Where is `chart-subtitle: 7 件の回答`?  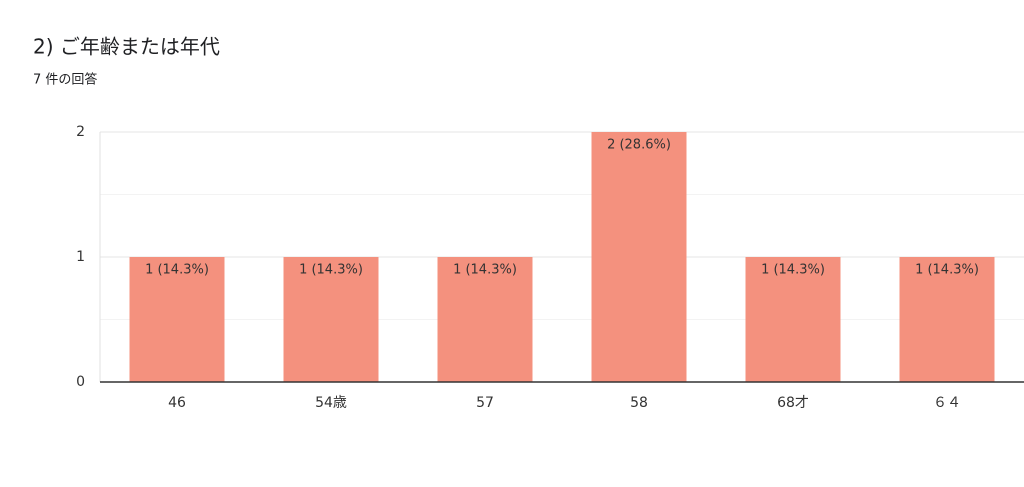
chart-subtitle: 7 件の回答 is located at coordinates (65, 80).